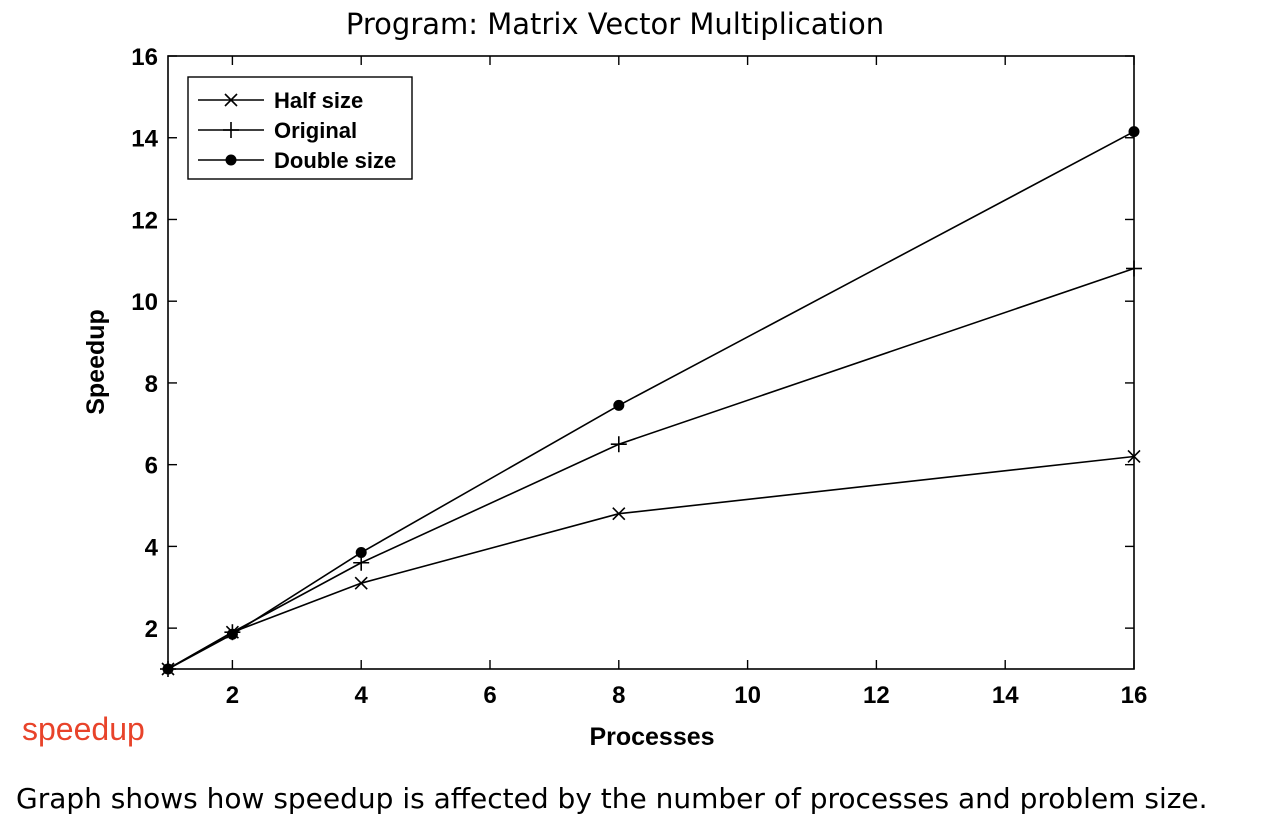  What do you see at coordinates (151, 466) in the screenshot?
I see `y-tick-label: 6` at bounding box center [151, 466].